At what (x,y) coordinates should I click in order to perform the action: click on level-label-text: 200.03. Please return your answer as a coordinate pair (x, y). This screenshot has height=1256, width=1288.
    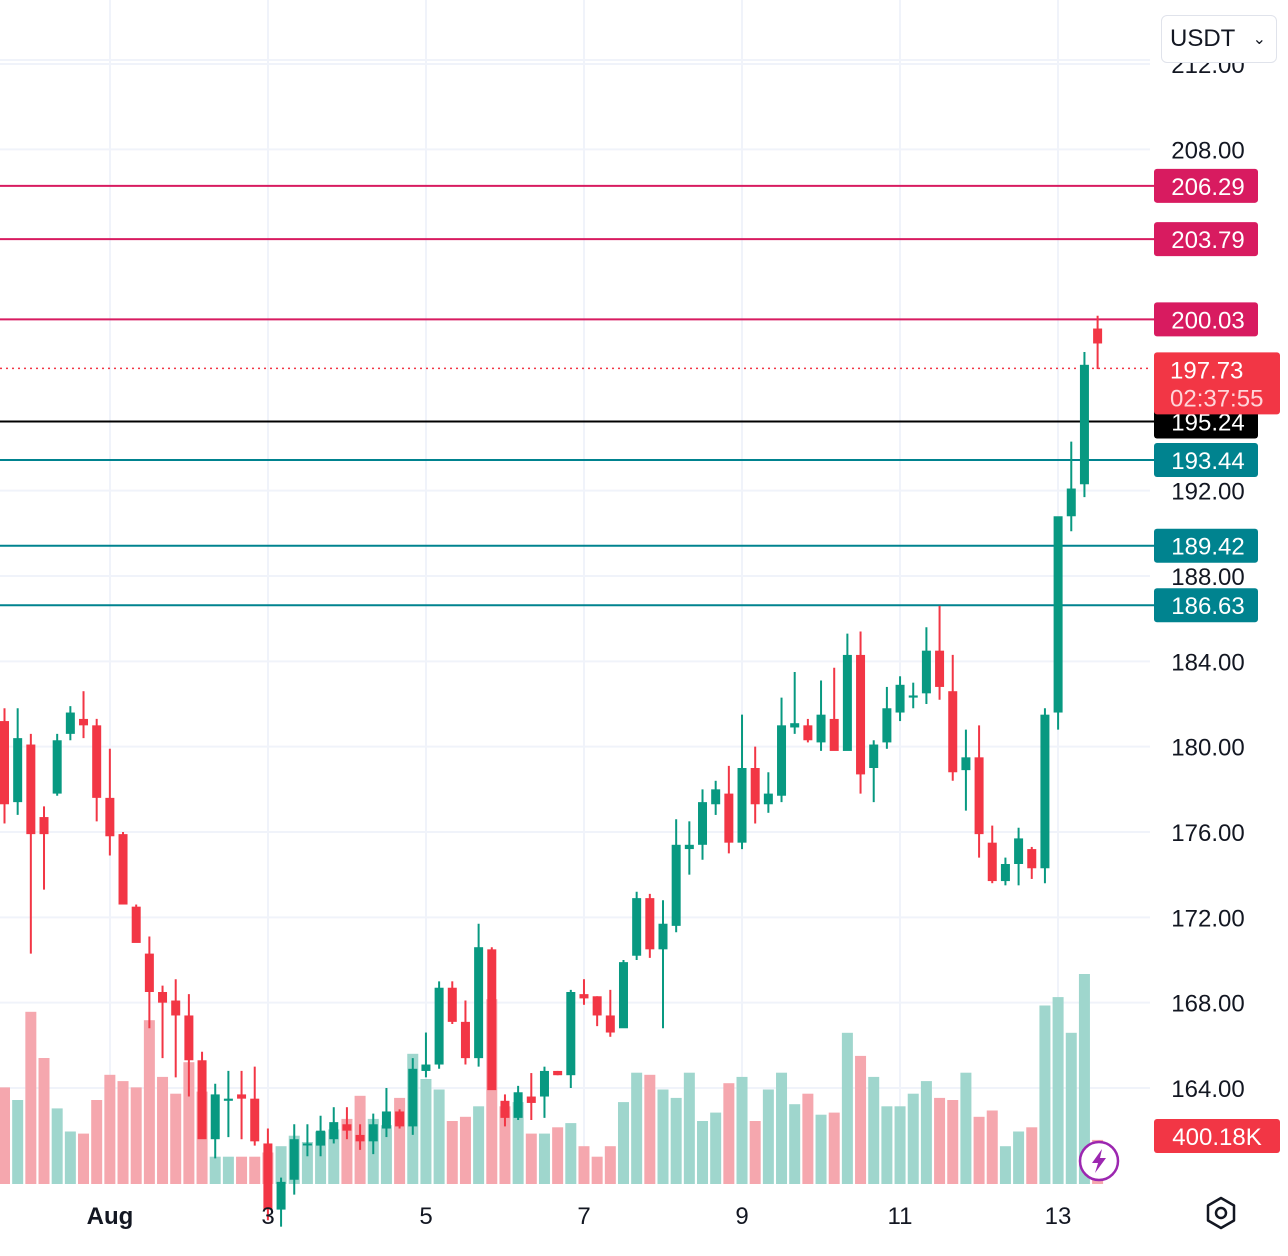
    Looking at the image, I should click on (1207, 320).